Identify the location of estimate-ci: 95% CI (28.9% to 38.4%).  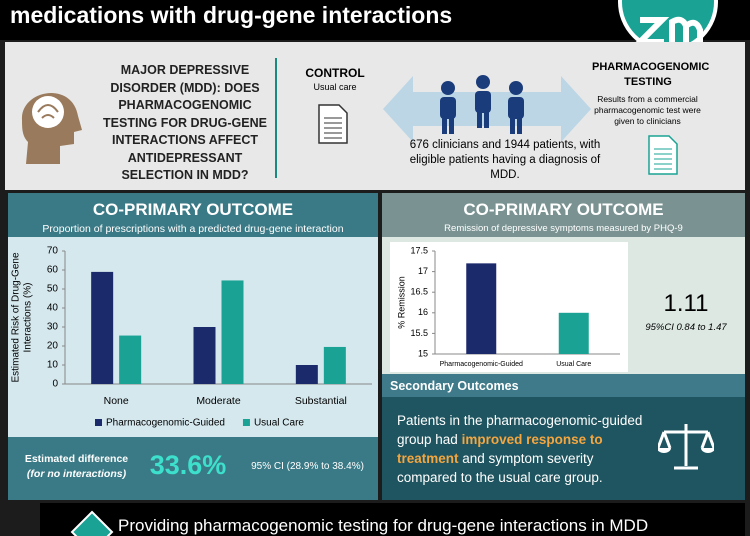
(307, 466).